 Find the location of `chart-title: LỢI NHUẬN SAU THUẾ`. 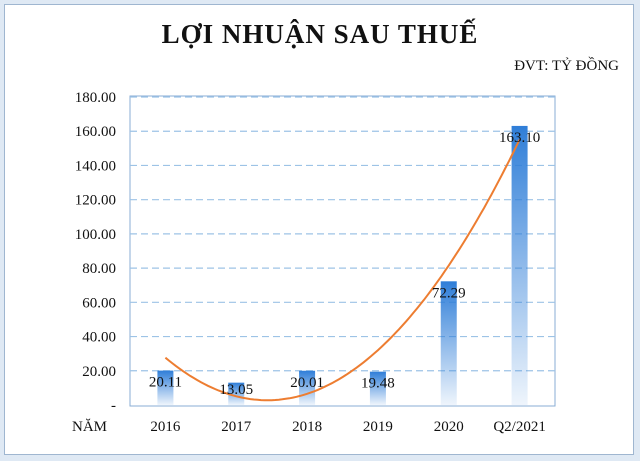

chart-title: LỢI NHUẬN SAU THUẾ is located at coordinates (320, 34).